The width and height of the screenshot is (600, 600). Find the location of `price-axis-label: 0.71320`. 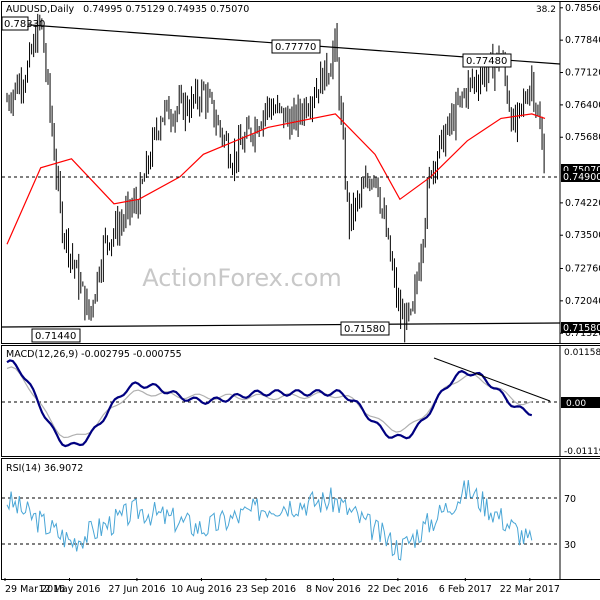

price-axis-label: 0.71320 is located at coordinates (582, 333).